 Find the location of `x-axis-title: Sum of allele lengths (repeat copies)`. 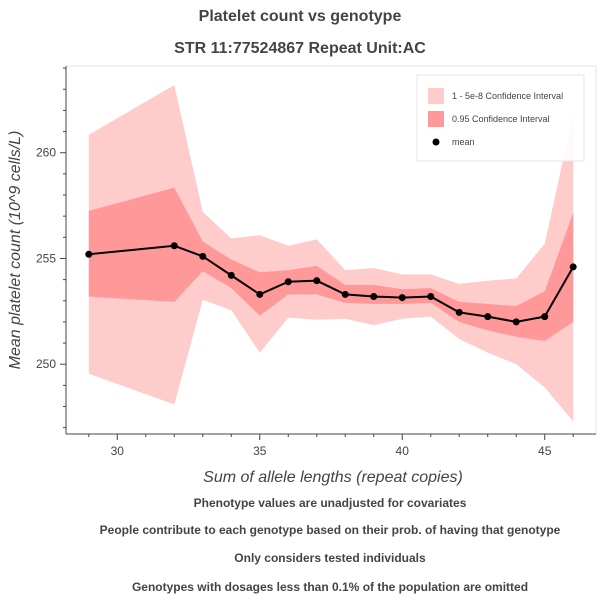

x-axis-title: Sum of allele lengths (repeat copies) is located at coordinates (333, 477).